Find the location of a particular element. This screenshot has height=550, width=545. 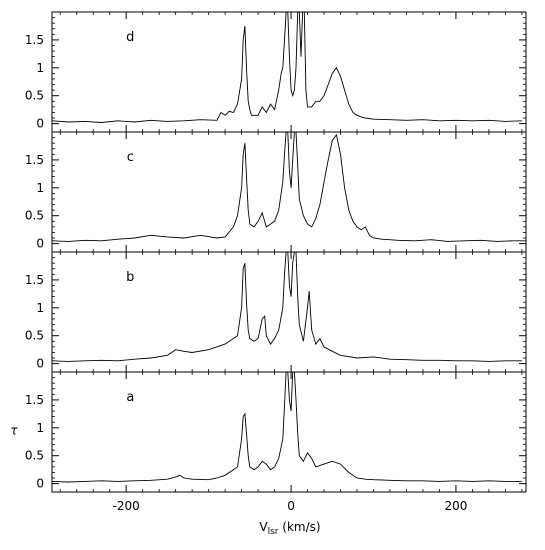

panel-label: d is located at coordinates (130, 37).